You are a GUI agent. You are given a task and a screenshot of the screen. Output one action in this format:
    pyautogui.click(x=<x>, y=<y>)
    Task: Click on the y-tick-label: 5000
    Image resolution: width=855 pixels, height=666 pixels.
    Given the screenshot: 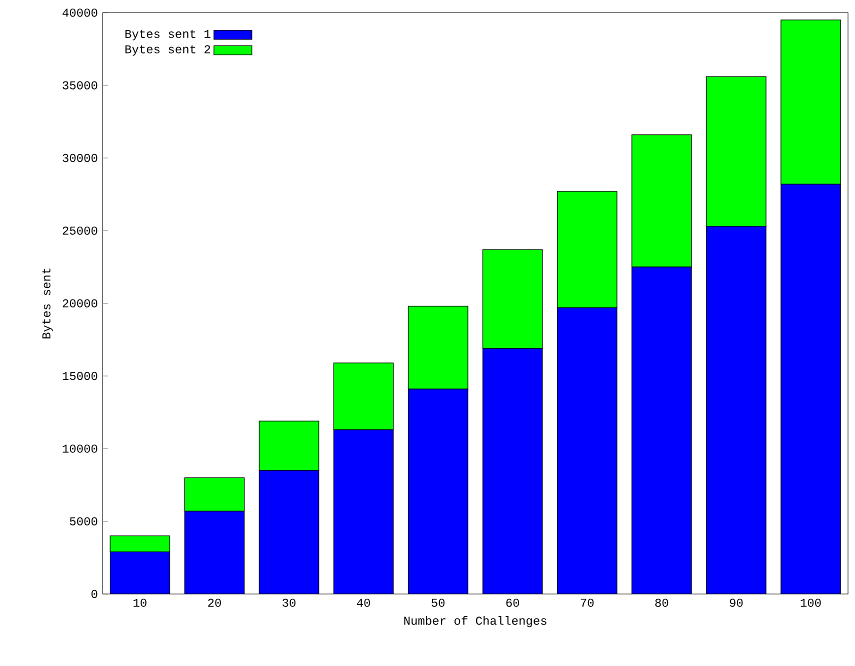 What is the action you would take?
    pyautogui.click(x=84, y=521)
    